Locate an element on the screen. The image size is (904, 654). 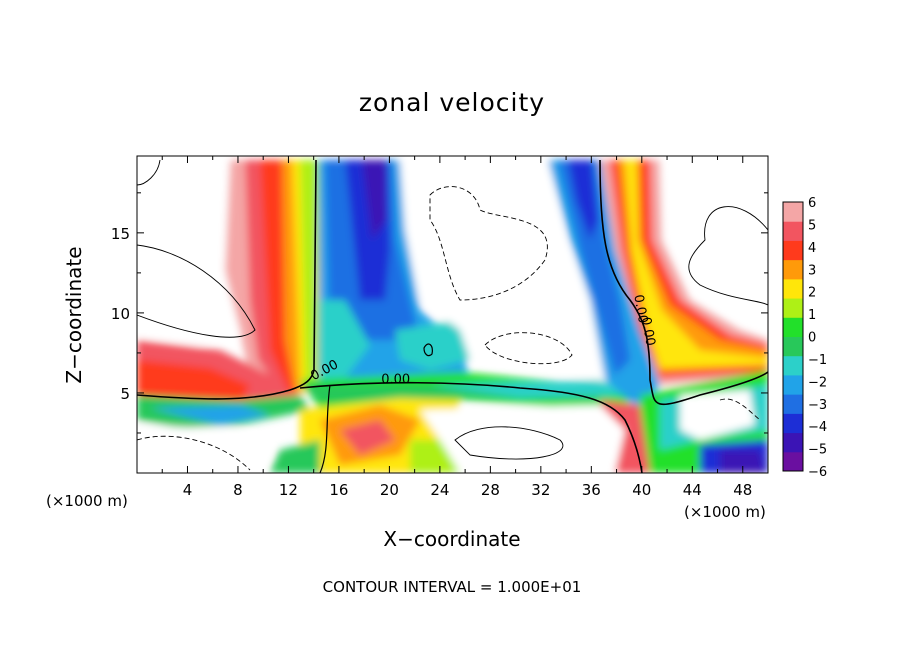
colorbar-label: 2 is located at coordinates (812, 293).